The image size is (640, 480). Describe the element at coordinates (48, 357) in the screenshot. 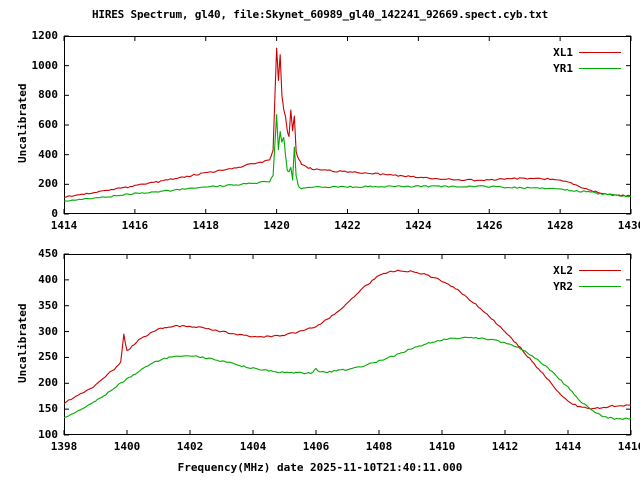

I see `y-tick-label: 250` at that location.